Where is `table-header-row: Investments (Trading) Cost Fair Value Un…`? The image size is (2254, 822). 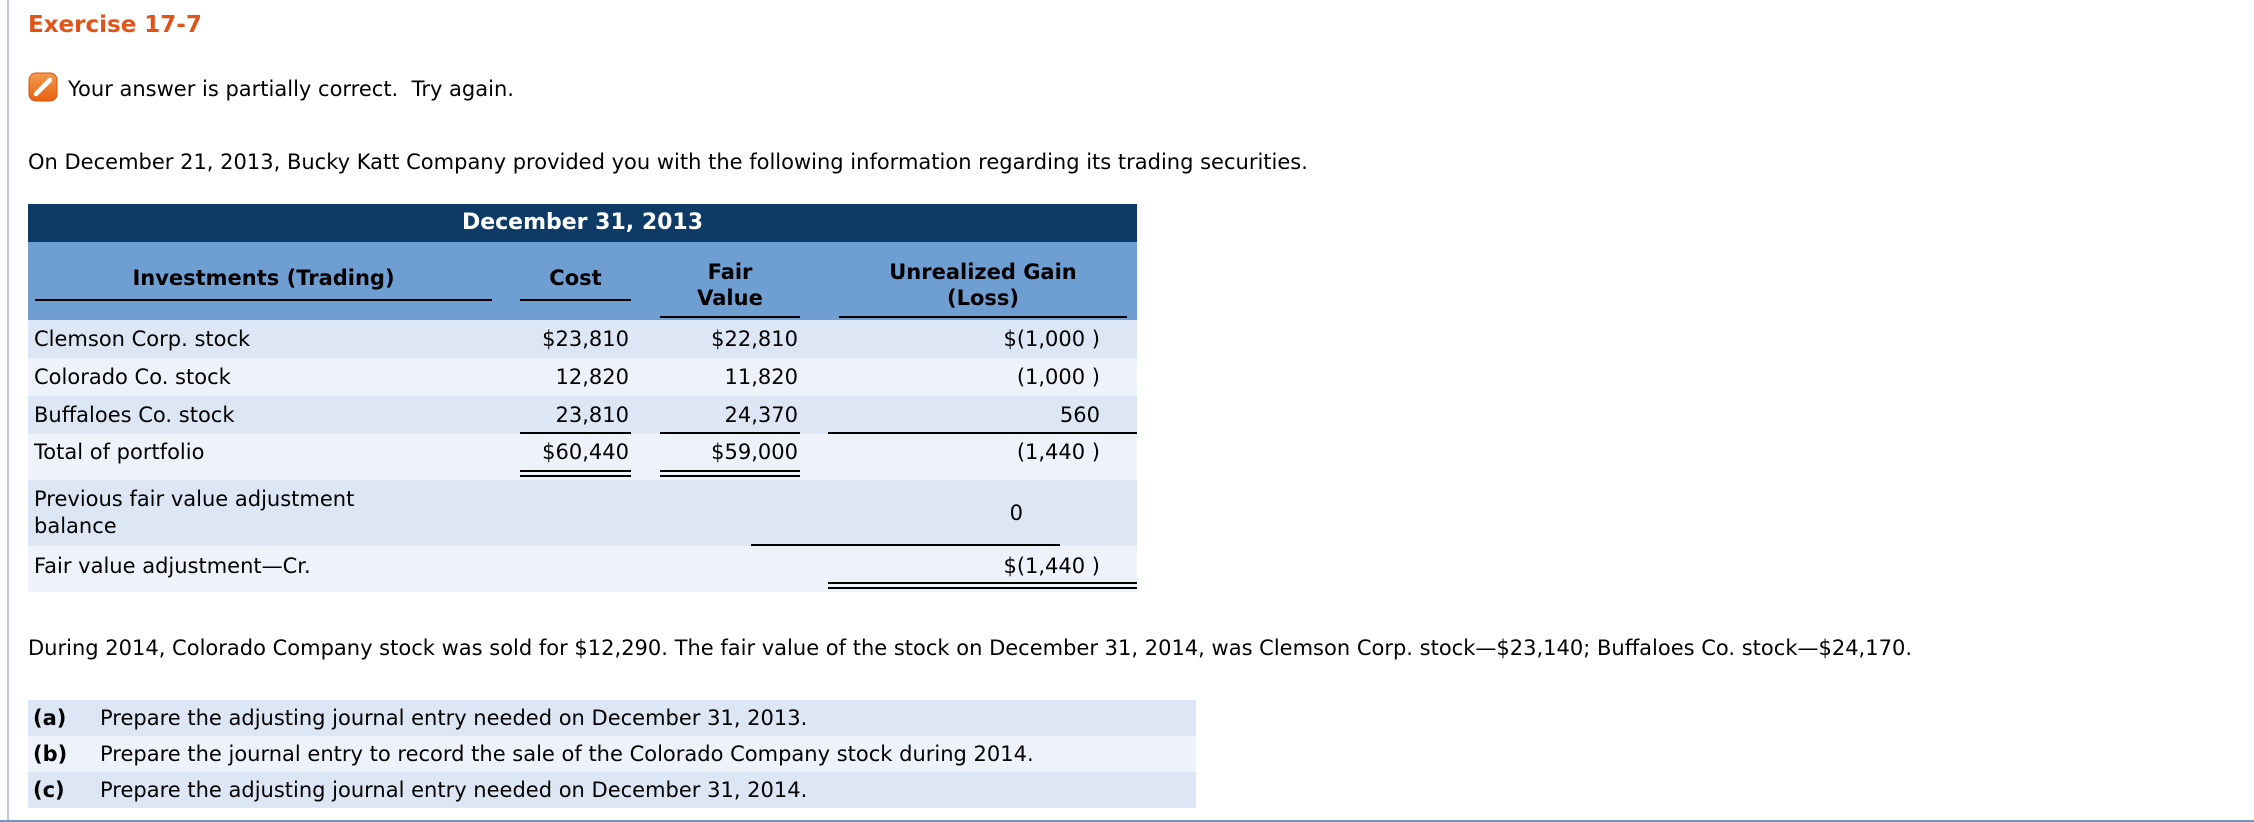 table-header-row: Investments (Trading) Cost Fair Value Un… is located at coordinates (582, 281).